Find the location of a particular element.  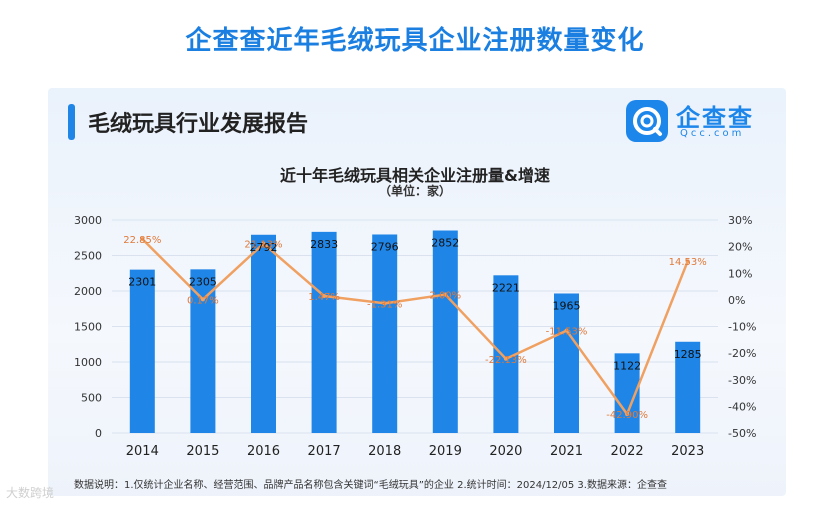

y2-tick-label: -10% is located at coordinates (742, 327).